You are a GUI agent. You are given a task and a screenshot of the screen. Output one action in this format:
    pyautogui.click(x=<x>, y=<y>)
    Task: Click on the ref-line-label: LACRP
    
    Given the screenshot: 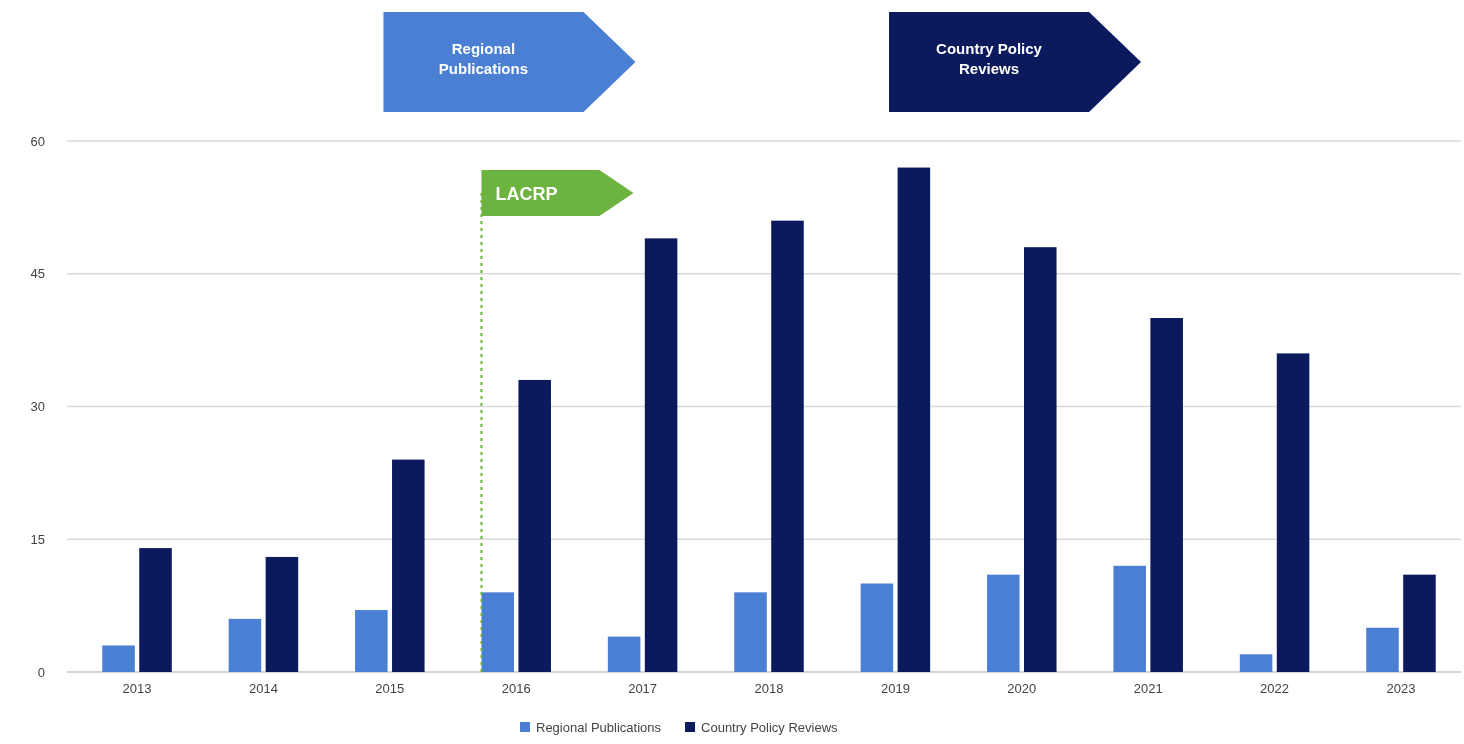 What is the action you would take?
    pyautogui.click(x=526, y=194)
    